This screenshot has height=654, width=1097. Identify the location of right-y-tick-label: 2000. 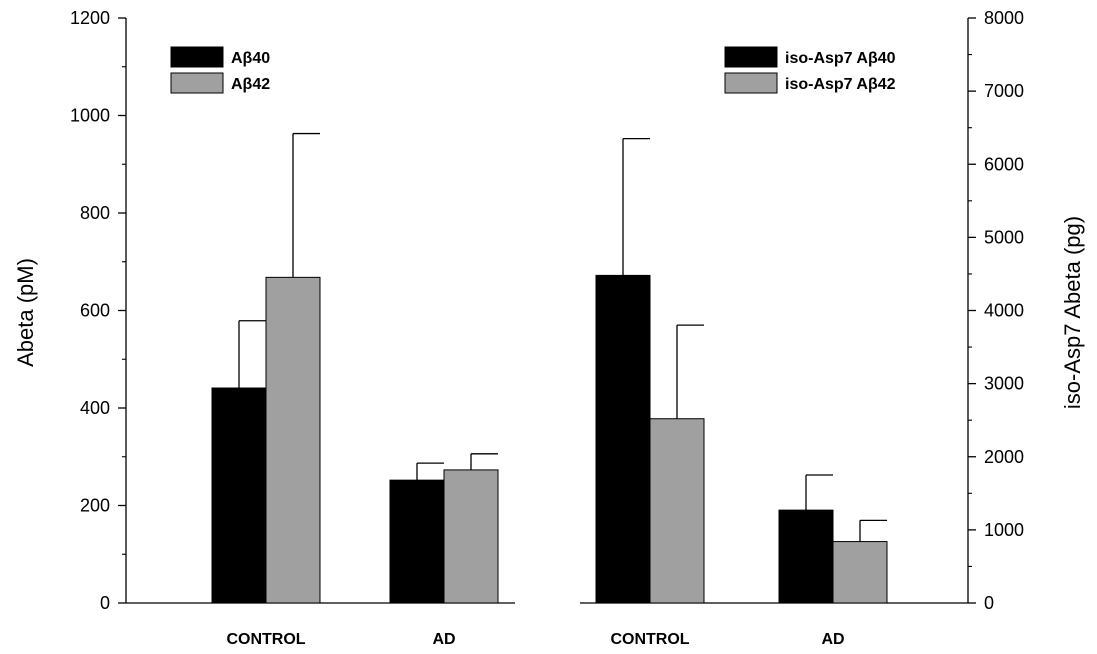
(1004, 457).